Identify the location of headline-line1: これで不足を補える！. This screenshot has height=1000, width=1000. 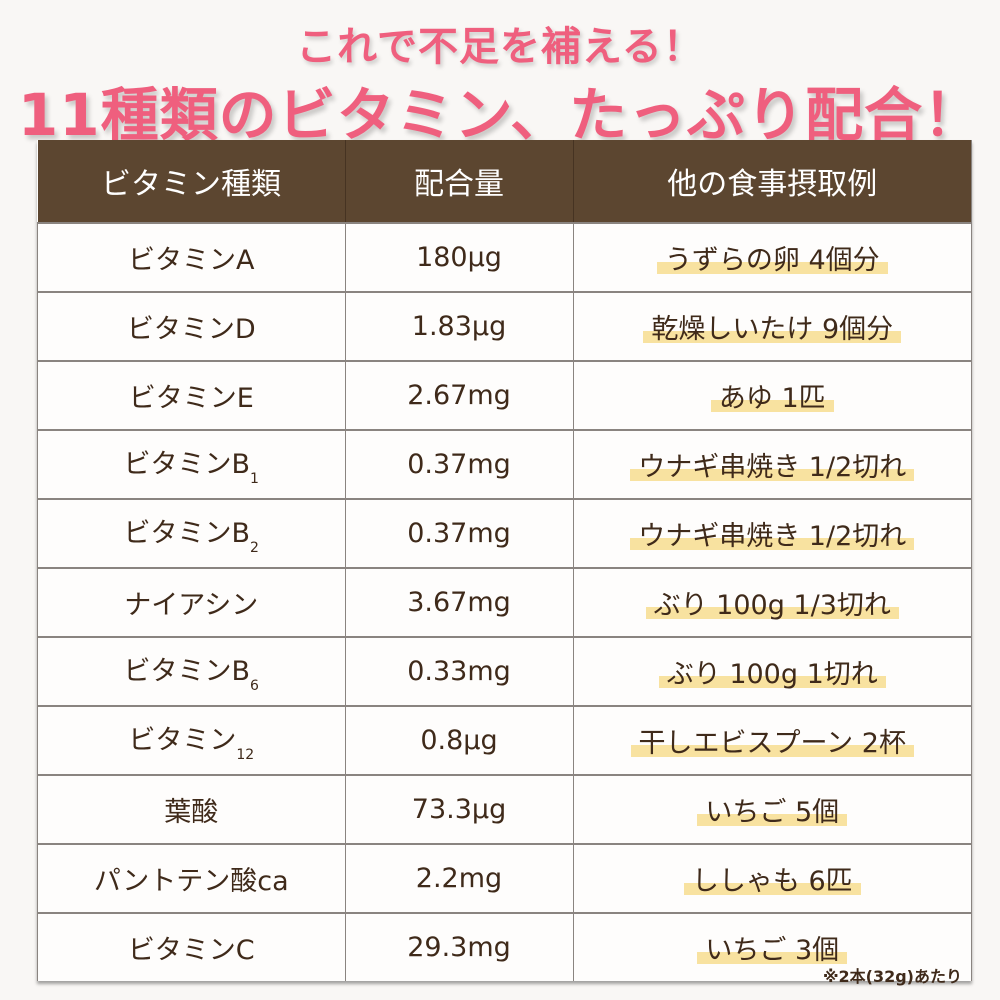
(500, 47).